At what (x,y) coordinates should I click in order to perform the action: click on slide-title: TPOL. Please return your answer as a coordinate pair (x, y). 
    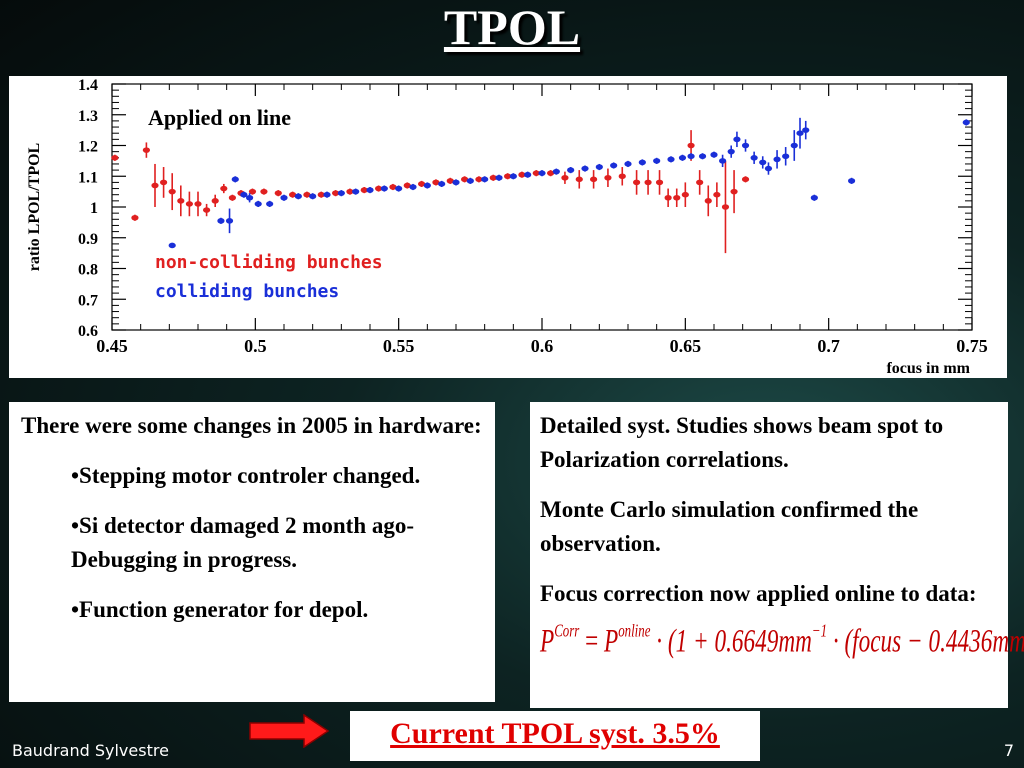
    Looking at the image, I should click on (512, 27).